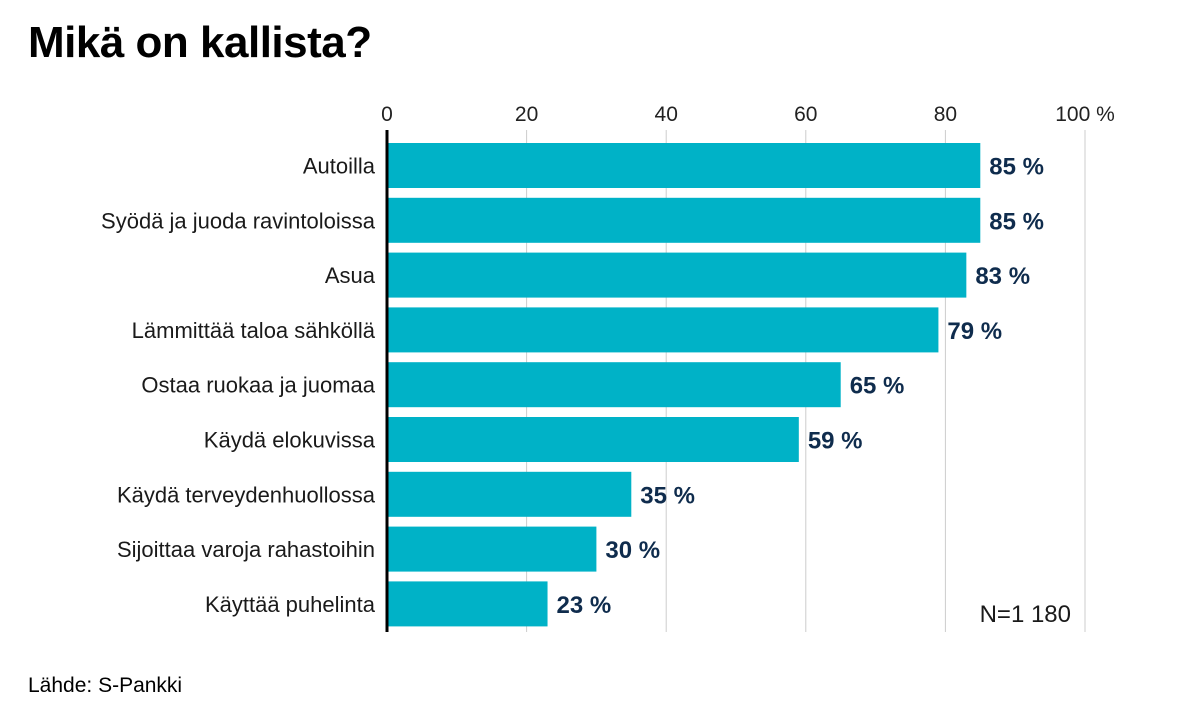  What do you see at coordinates (290, 440) in the screenshot?
I see `category-label: Käydä elokuvissa` at bounding box center [290, 440].